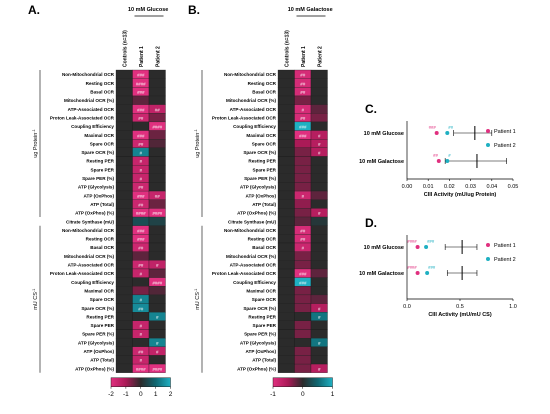 This screenshot has height=414, width=550. What do you see at coordinates (142, 56) in the screenshot?
I see `column-header: Patient 1` at bounding box center [142, 56].